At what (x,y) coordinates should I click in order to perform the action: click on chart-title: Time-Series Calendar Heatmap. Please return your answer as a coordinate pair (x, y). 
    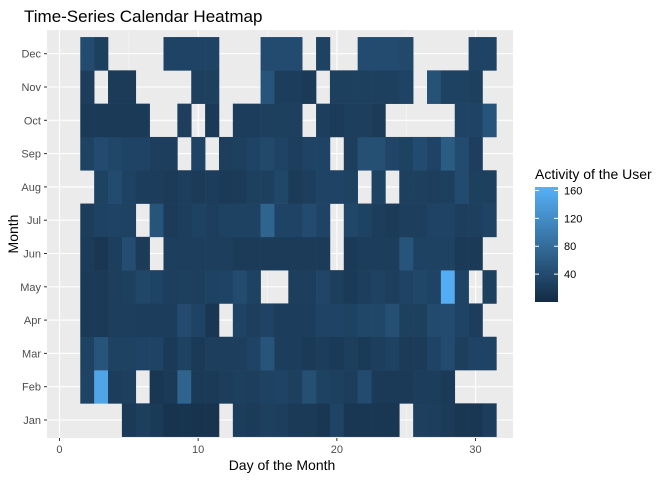
    Looking at the image, I should click on (143, 16).